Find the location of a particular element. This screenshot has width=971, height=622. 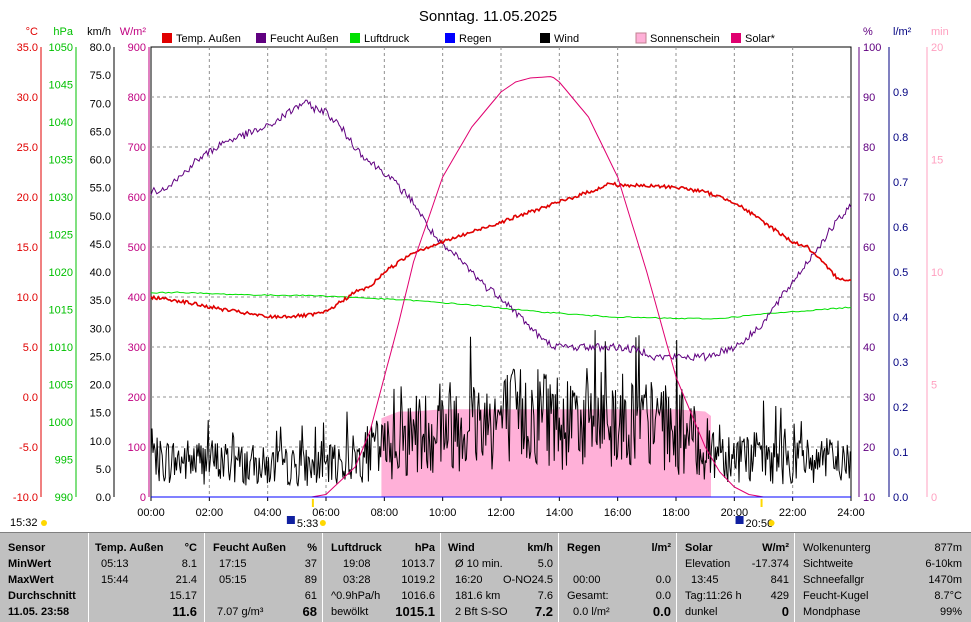

left-axis-tick-label: -5.0 is located at coordinates (28, 448).